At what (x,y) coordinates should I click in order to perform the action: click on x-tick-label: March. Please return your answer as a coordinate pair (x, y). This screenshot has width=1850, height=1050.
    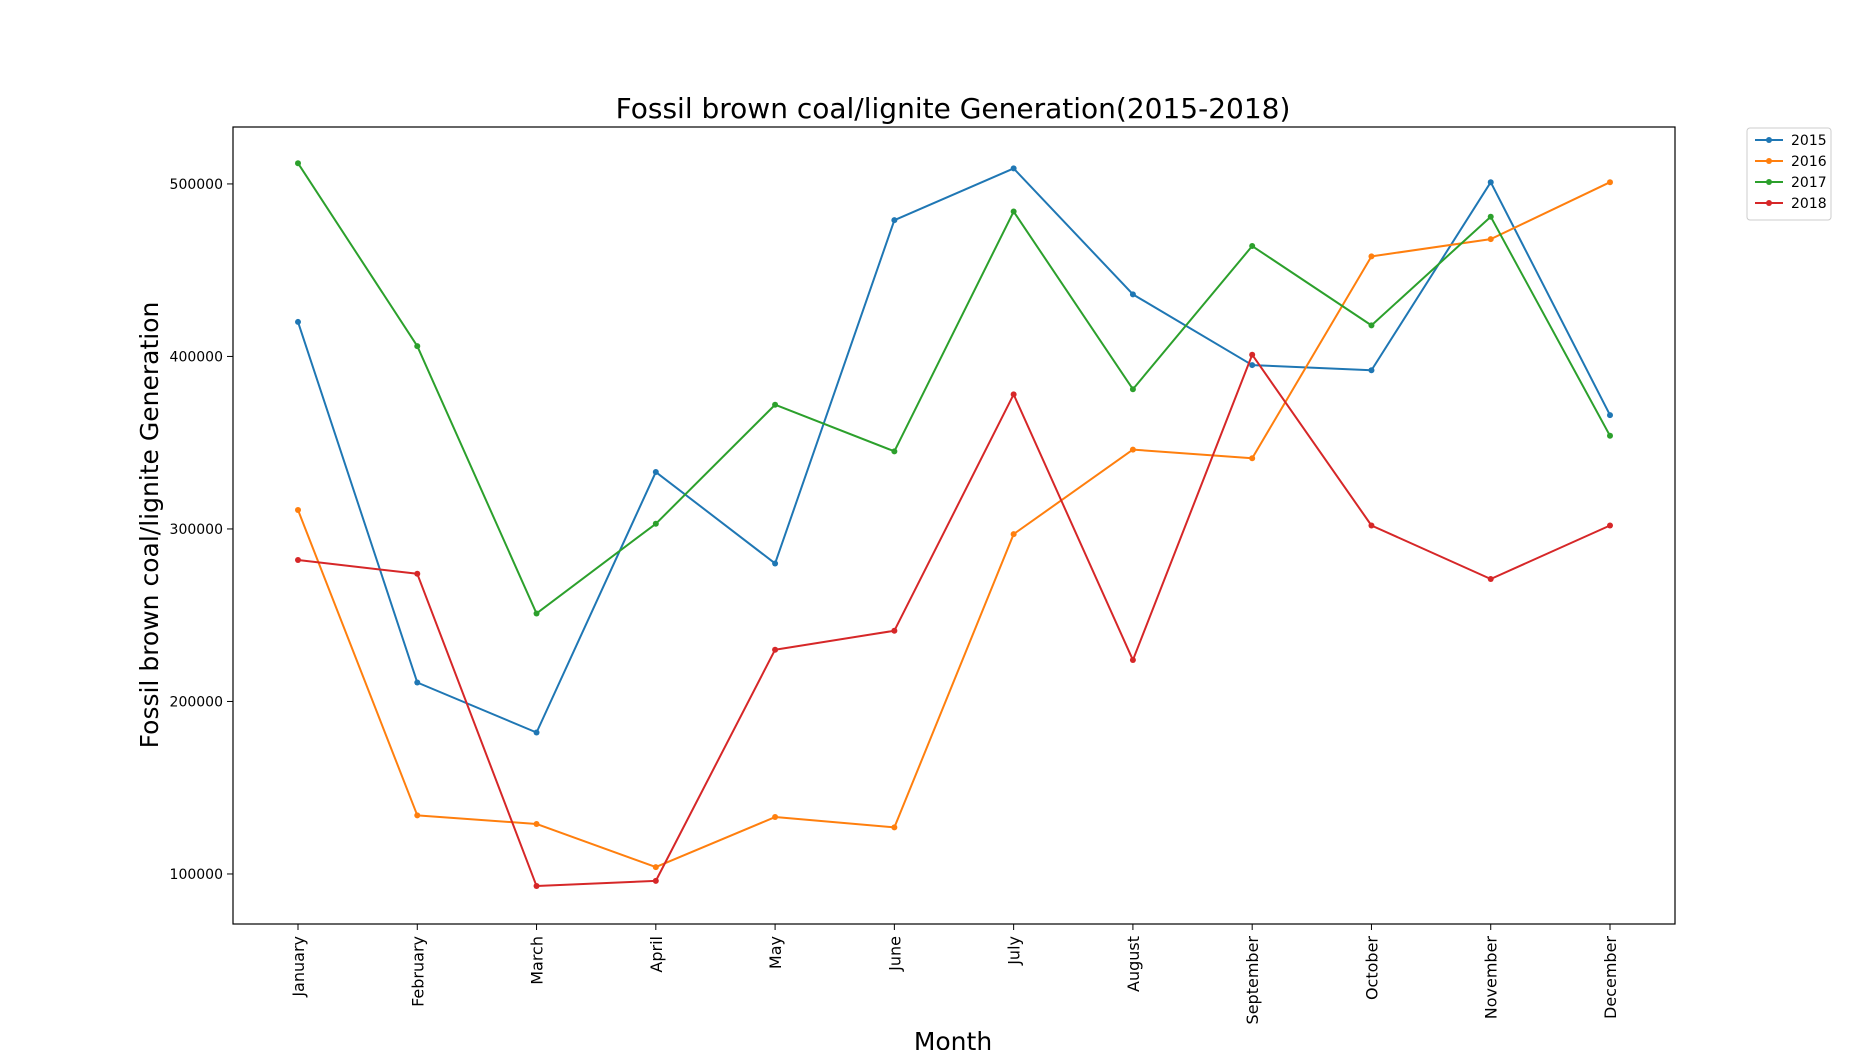
    Looking at the image, I should click on (537, 960).